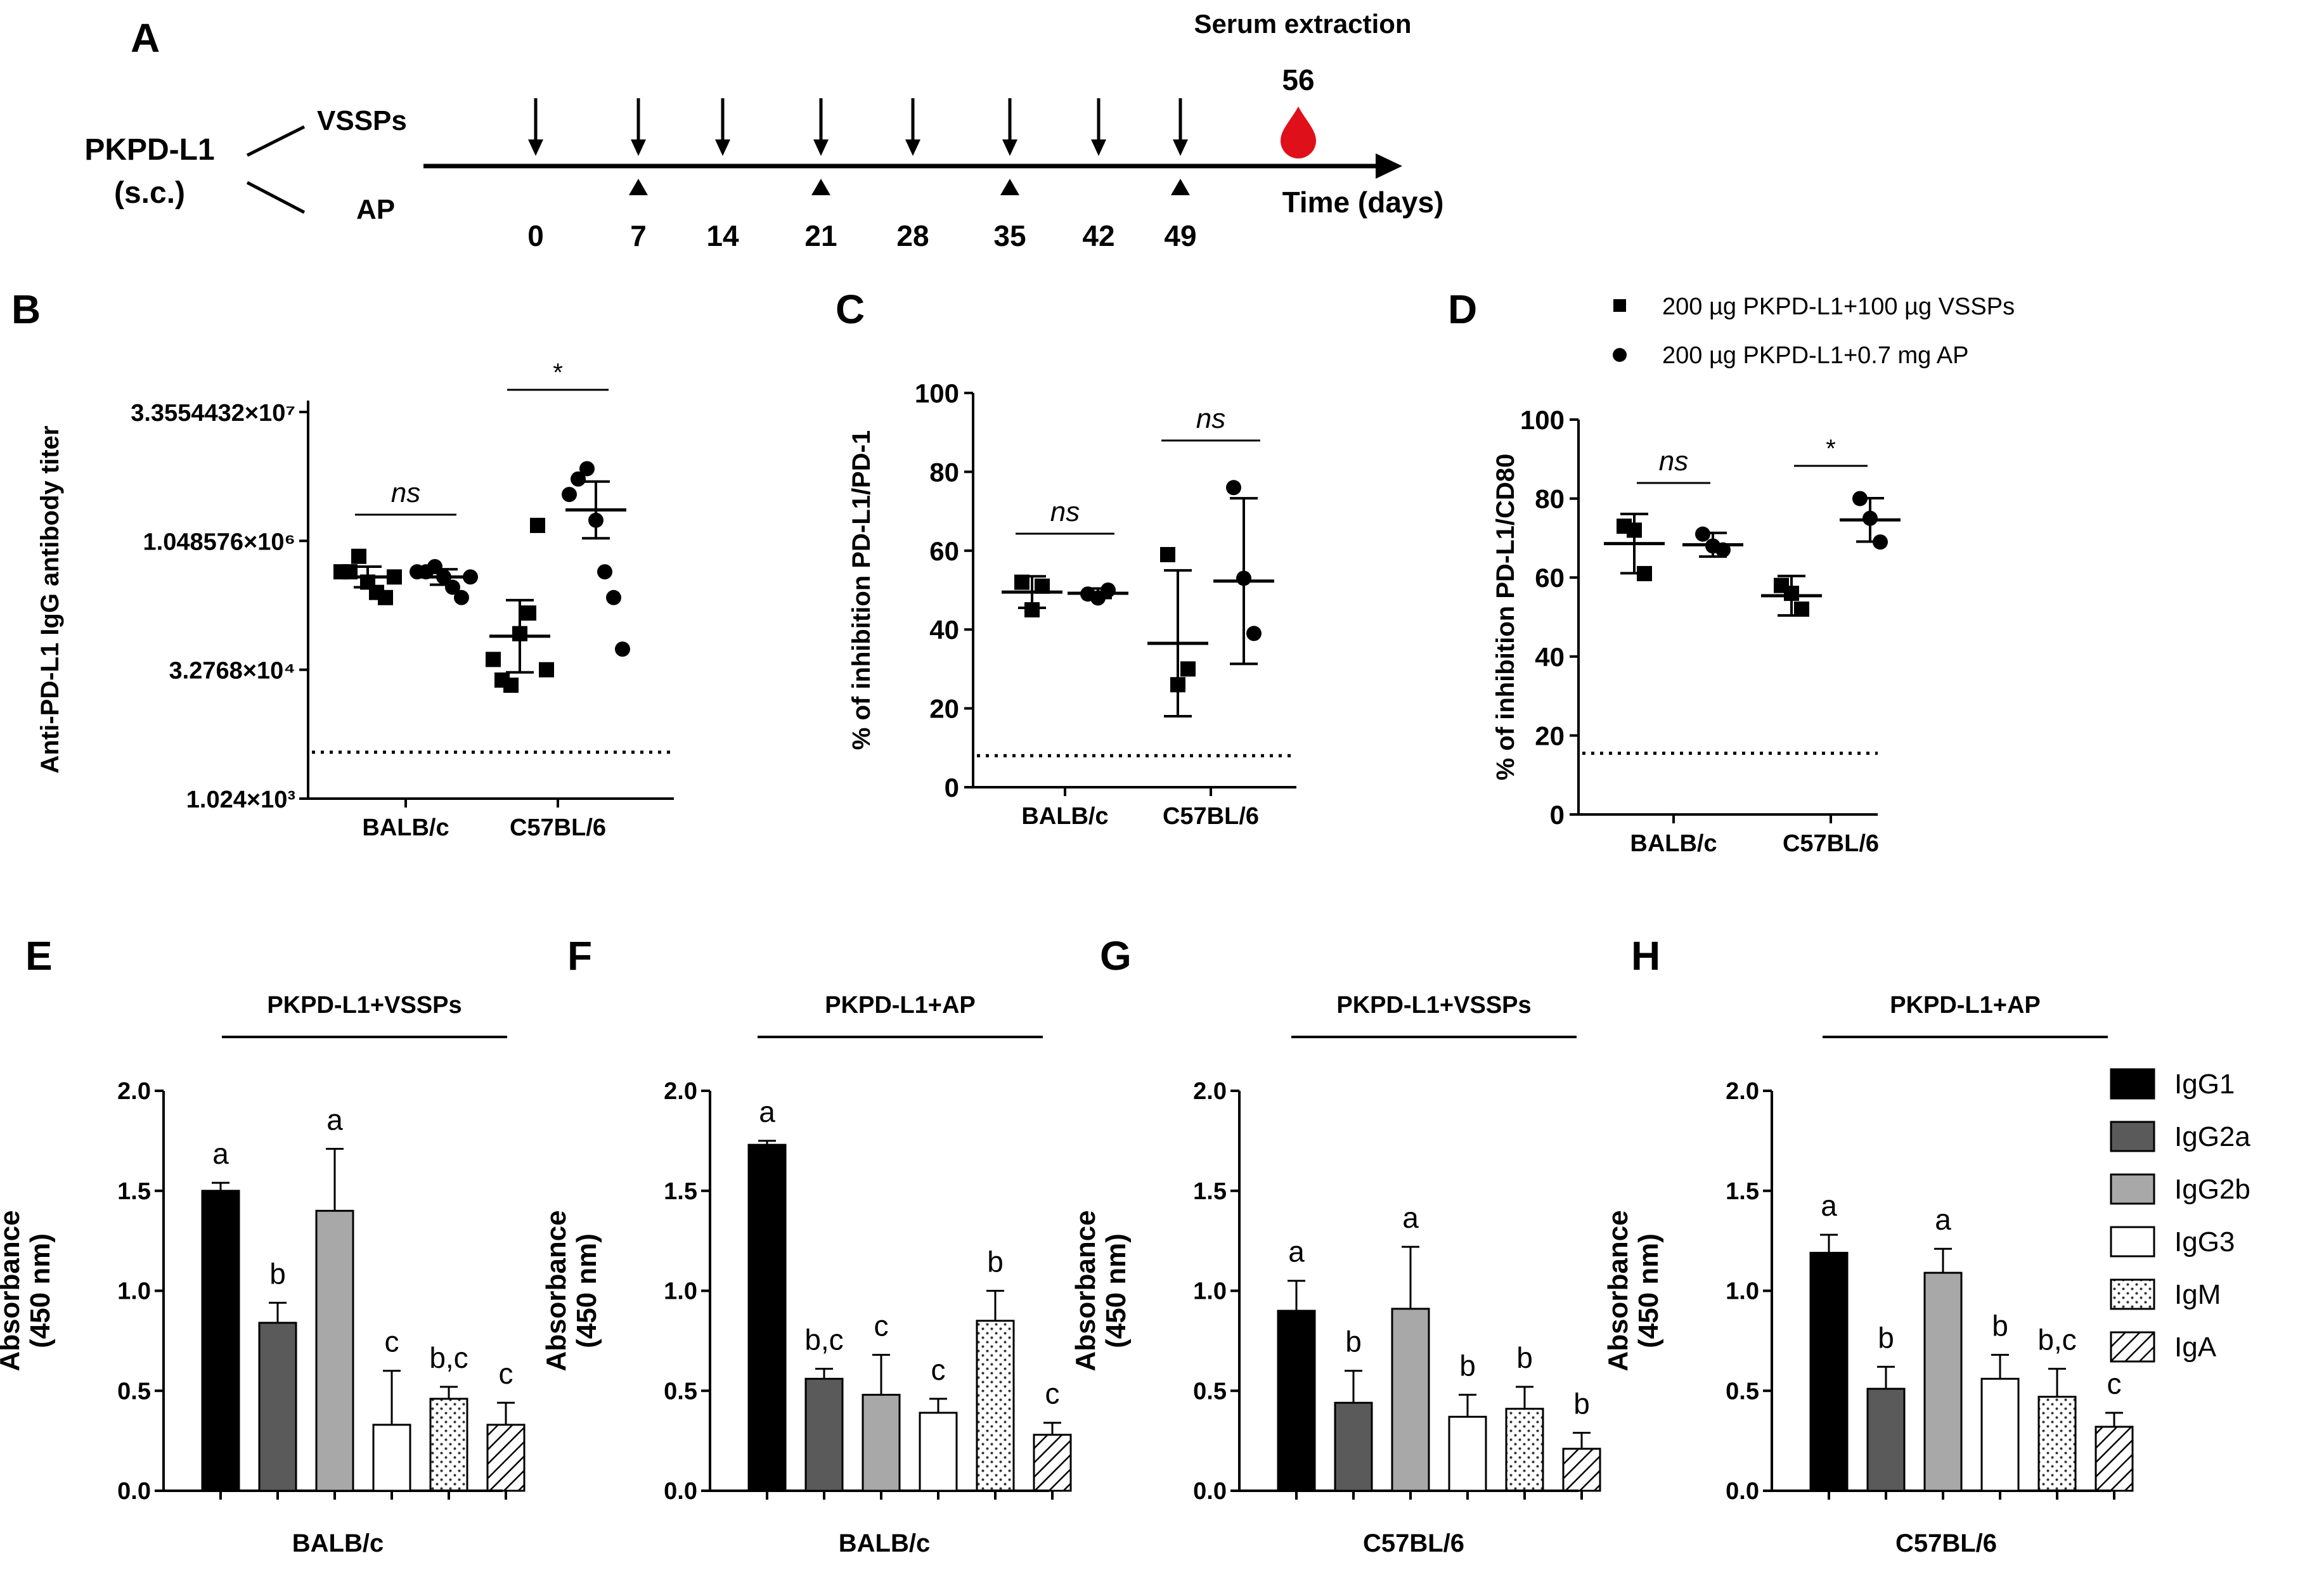 The height and width of the screenshot is (1570, 2324). I want to click on y-axis-label: Anti-PD-L1 IgG antibody titer, so click(50, 600).